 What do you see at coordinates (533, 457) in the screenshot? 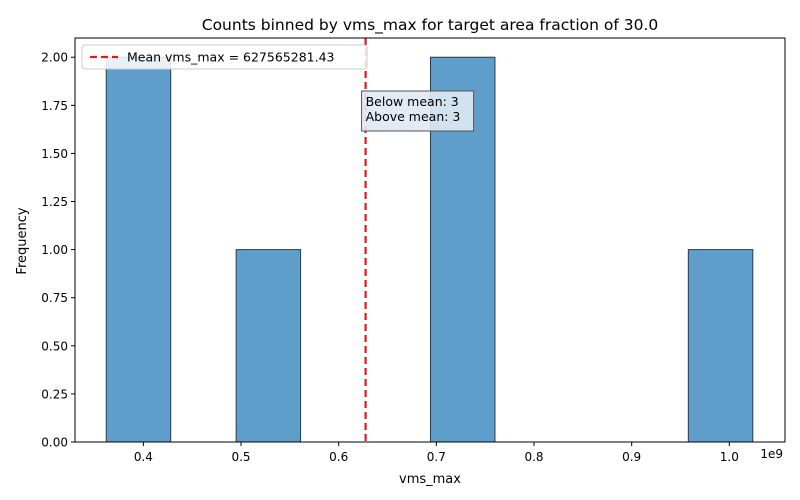
I see `x-tick-label: 0.8` at bounding box center [533, 457].